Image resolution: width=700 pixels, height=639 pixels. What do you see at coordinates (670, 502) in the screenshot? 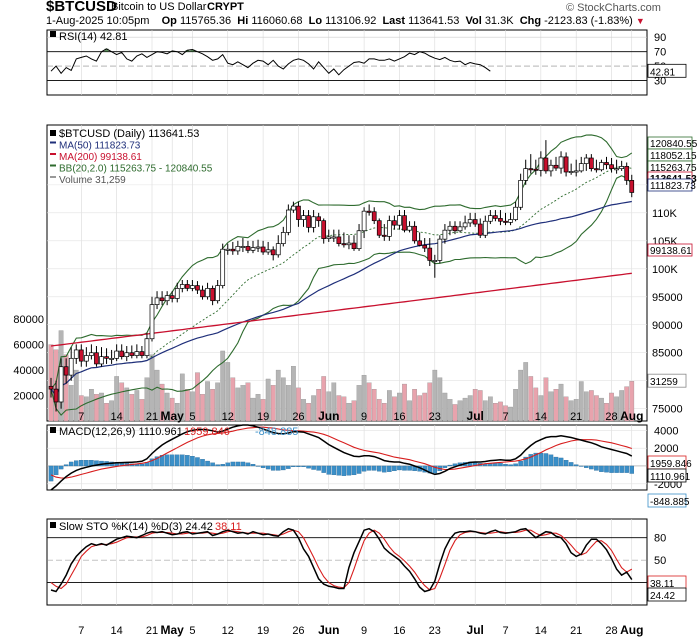
I see `macd-histogram-last: -848.885` at bounding box center [670, 502].